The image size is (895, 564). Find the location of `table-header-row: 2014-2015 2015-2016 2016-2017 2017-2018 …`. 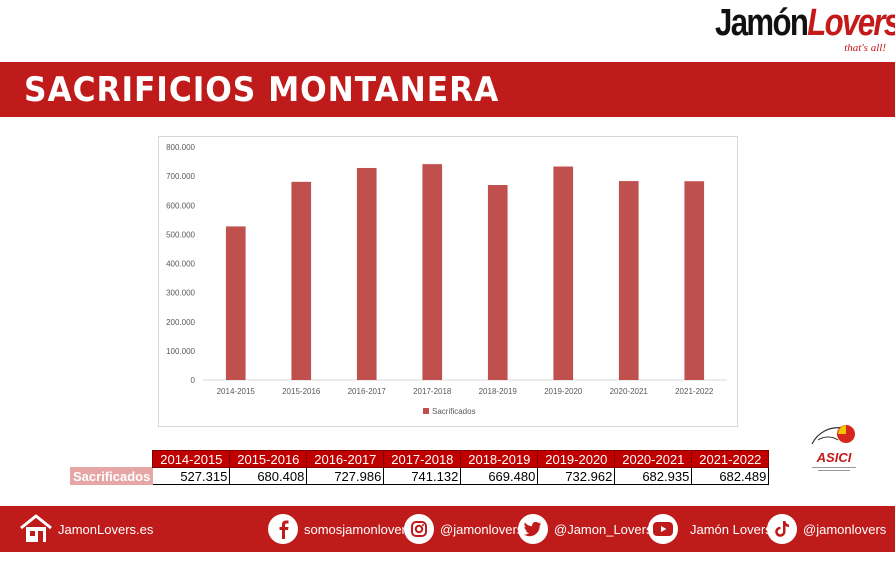

table-header-row: 2014-2015 2015-2016 2016-2017 2017-2018 … is located at coordinates (420, 459).